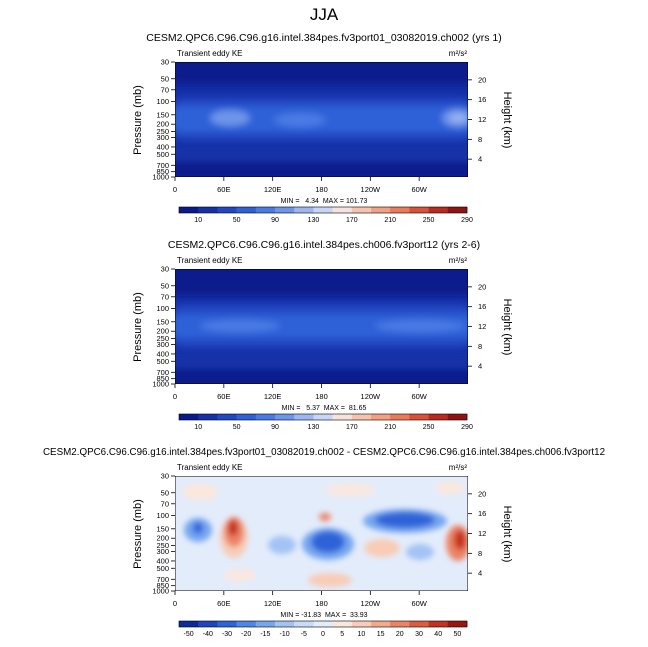 This screenshot has width=648, height=647. I want to click on panel-2-y2-axis: Height (km) 20 16 12 8 4, so click(490, 326).